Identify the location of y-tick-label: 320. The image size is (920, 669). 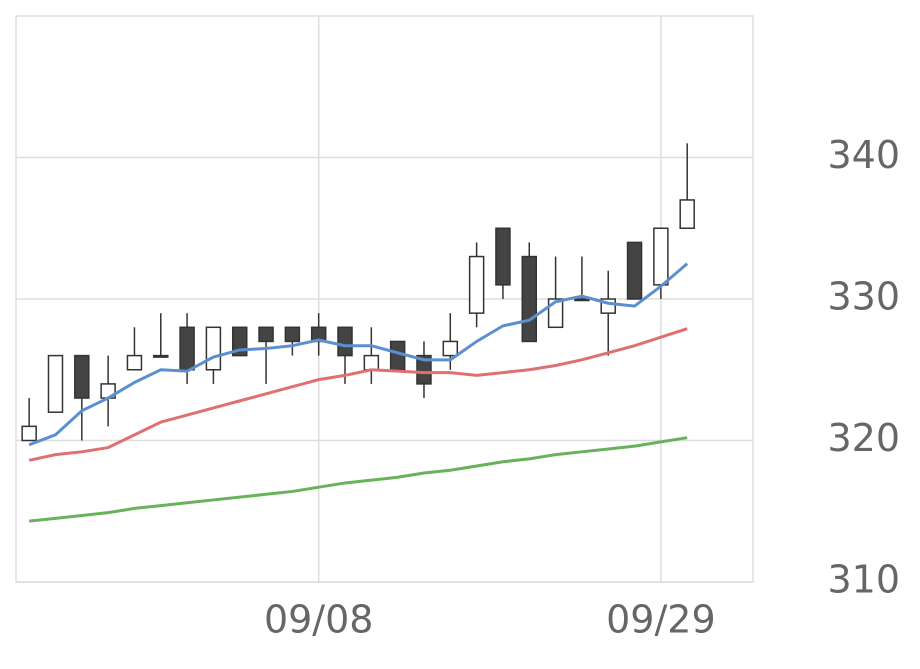
(863, 438).